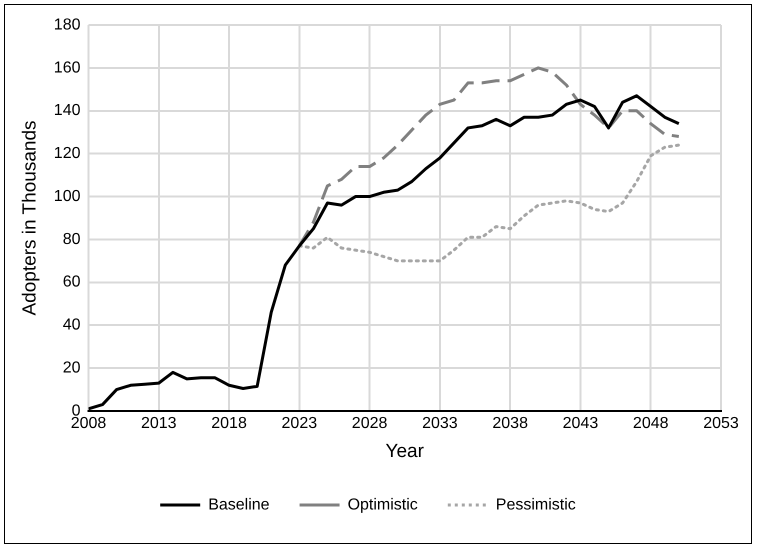 Image resolution: width=758 pixels, height=550 pixels. Describe the element at coordinates (510, 423) in the screenshot. I see `x-tick-label: 2038` at that location.